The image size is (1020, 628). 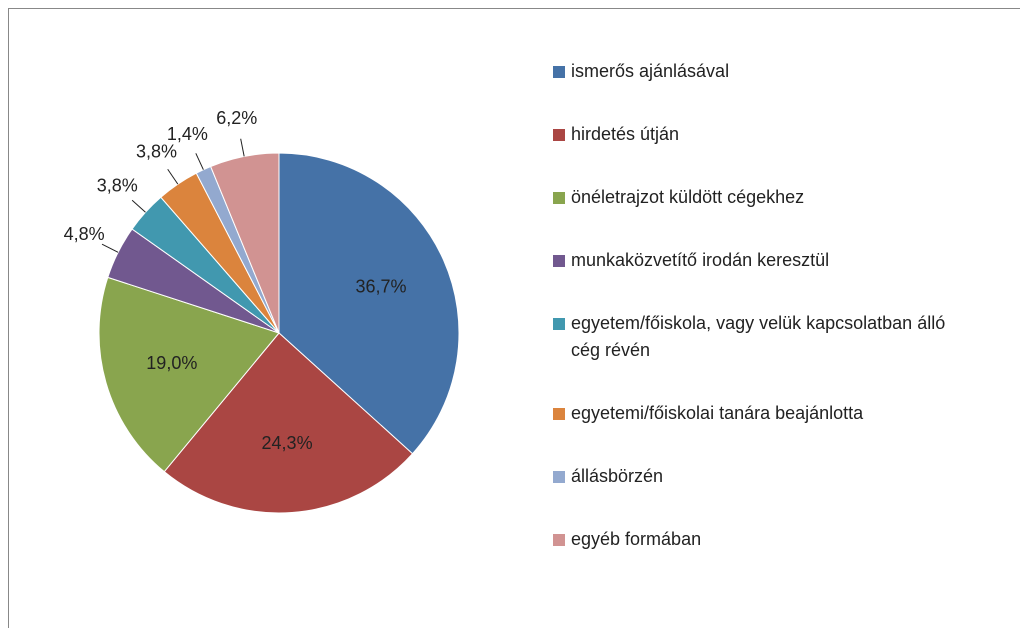 I want to click on data-label: 4,8%, so click(x=84, y=234).